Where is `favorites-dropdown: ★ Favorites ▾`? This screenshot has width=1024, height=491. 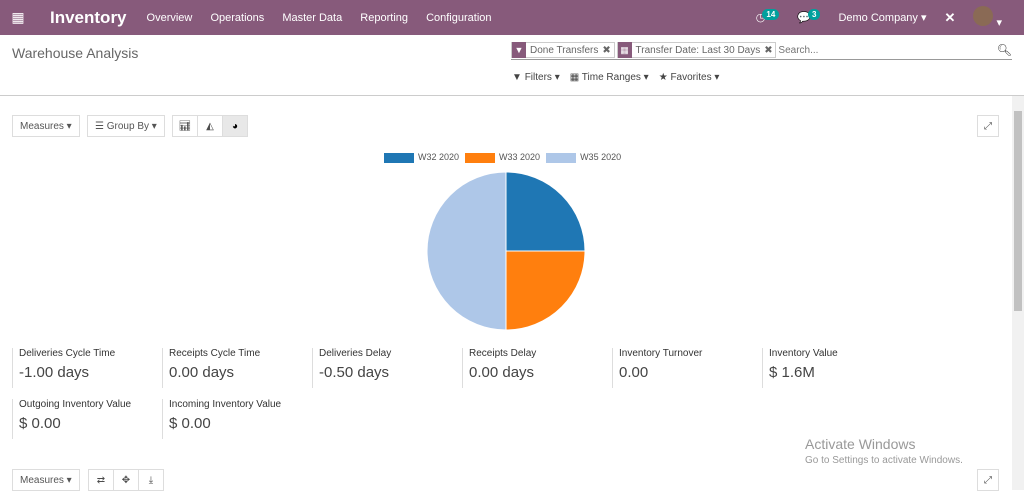
favorites-dropdown: ★ Favorites ▾ is located at coordinates (689, 77).